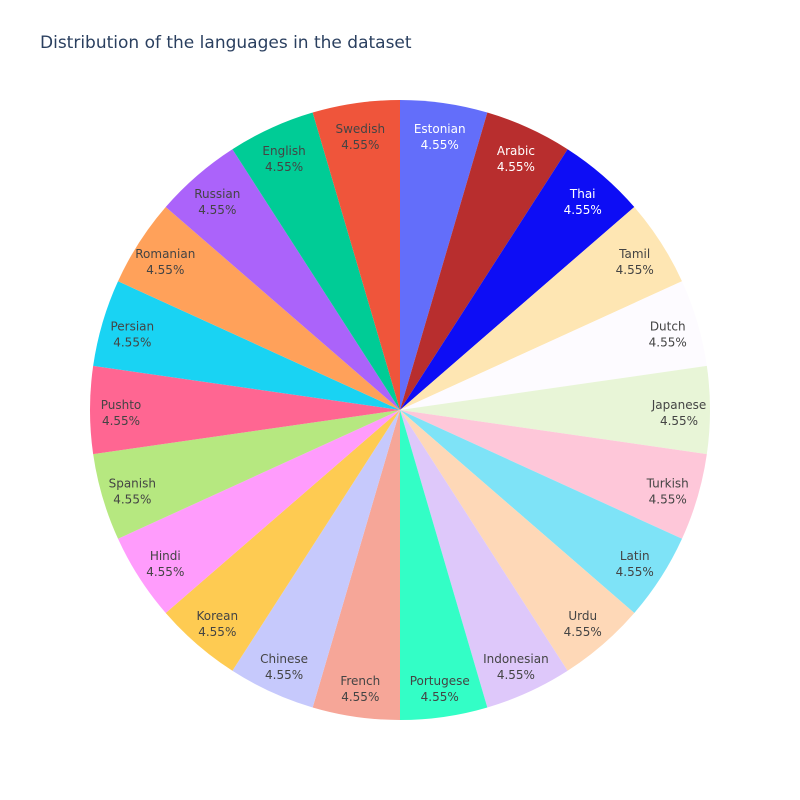 This screenshot has width=800, height=800. I want to click on slice-label-swedish: Swedish 4.55%, so click(360, 137).